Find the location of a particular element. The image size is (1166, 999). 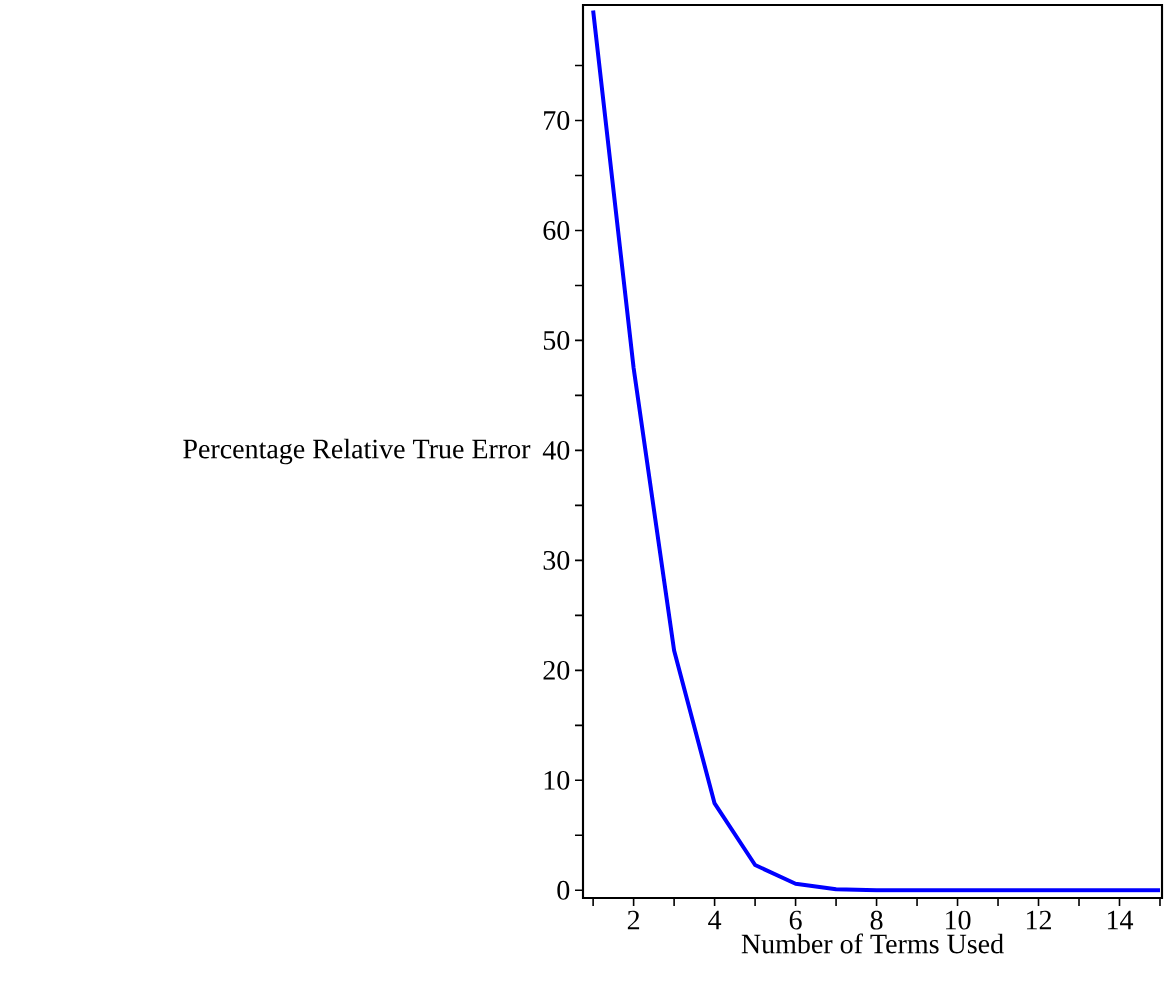

x-tick-label: 10 is located at coordinates (958, 920).